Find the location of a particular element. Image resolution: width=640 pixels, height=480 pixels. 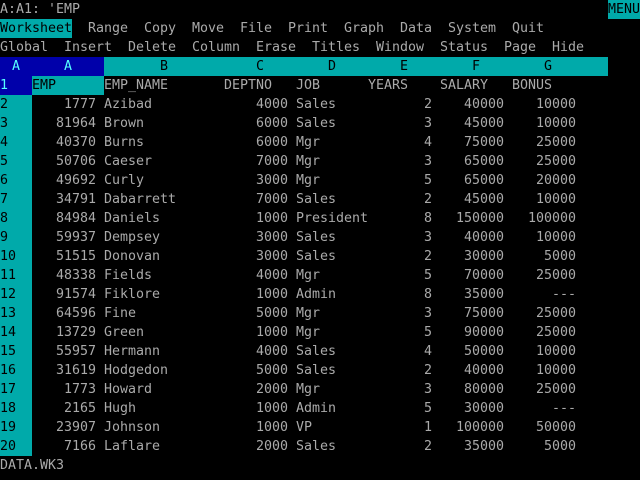

table-cell: Johnson is located at coordinates (132, 427).